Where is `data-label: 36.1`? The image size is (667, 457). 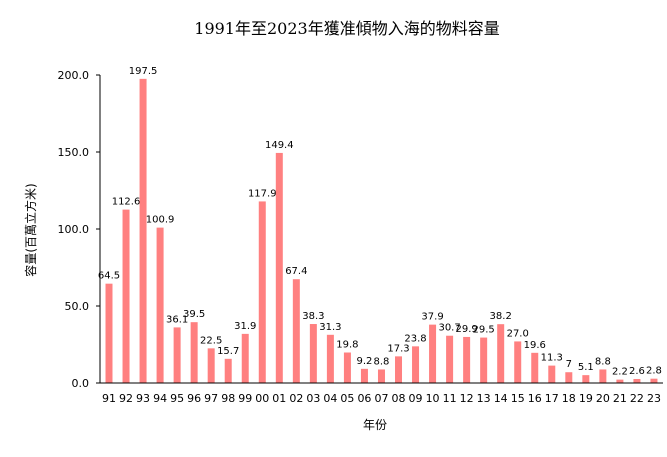
data-label: 36.1 is located at coordinates (177, 319).